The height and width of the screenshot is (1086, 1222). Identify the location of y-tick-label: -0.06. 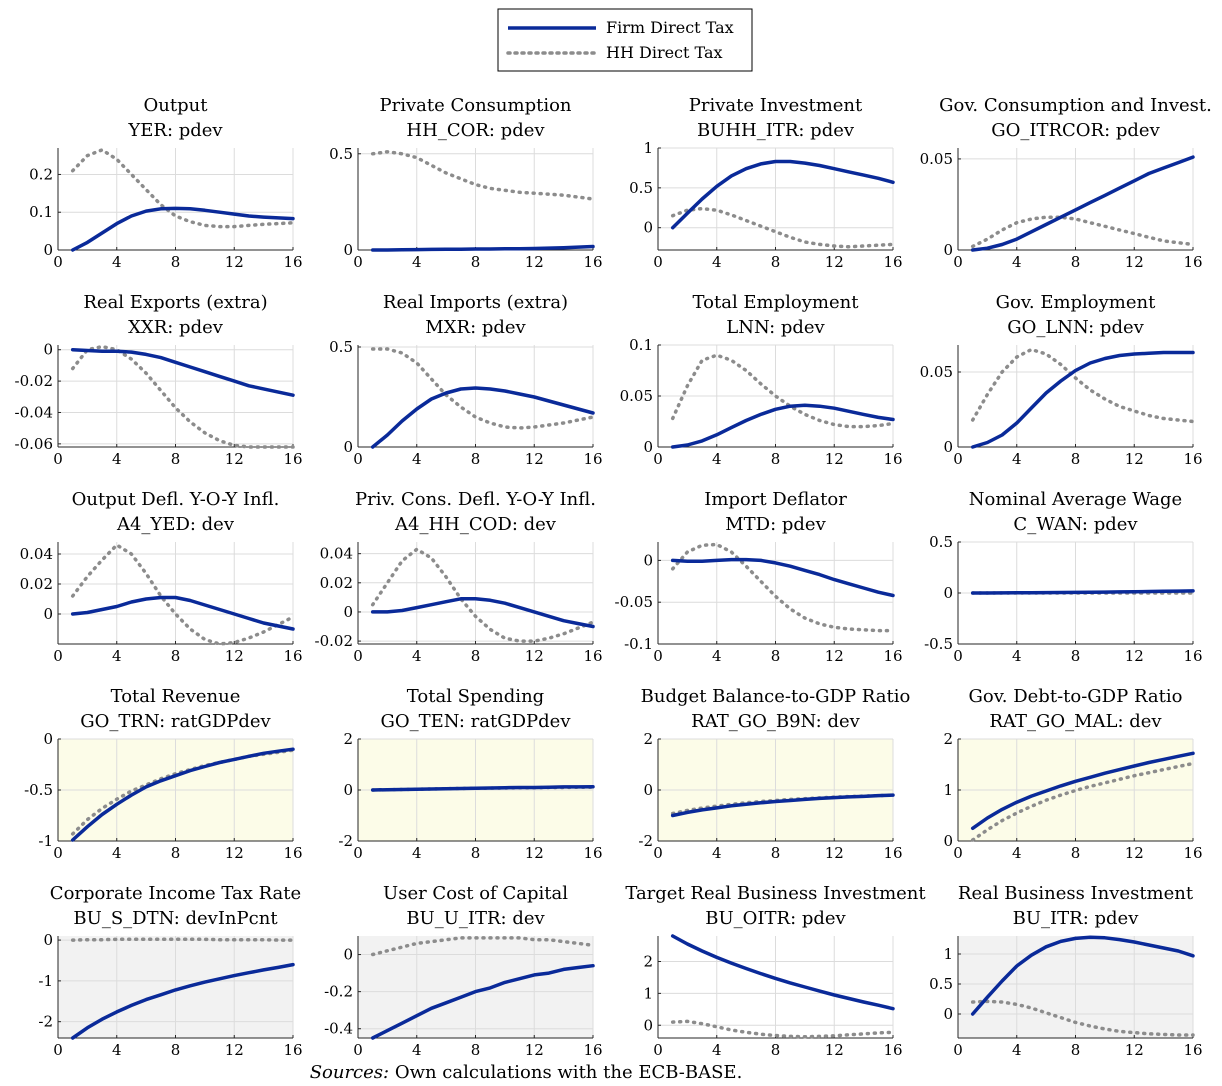
(34, 444).